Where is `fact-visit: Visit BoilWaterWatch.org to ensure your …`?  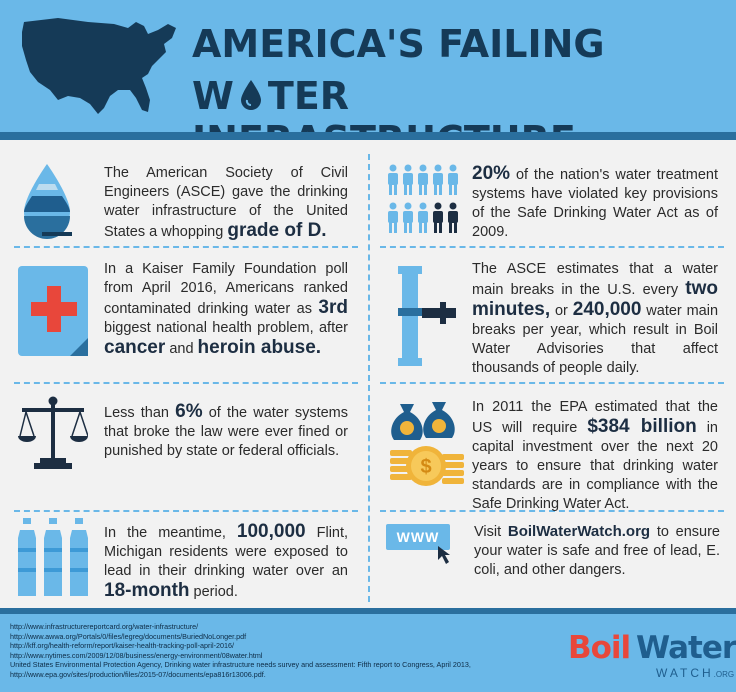 fact-visit: Visit BoilWaterWatch.org to ensure your … is located at coordinates (597, 551).